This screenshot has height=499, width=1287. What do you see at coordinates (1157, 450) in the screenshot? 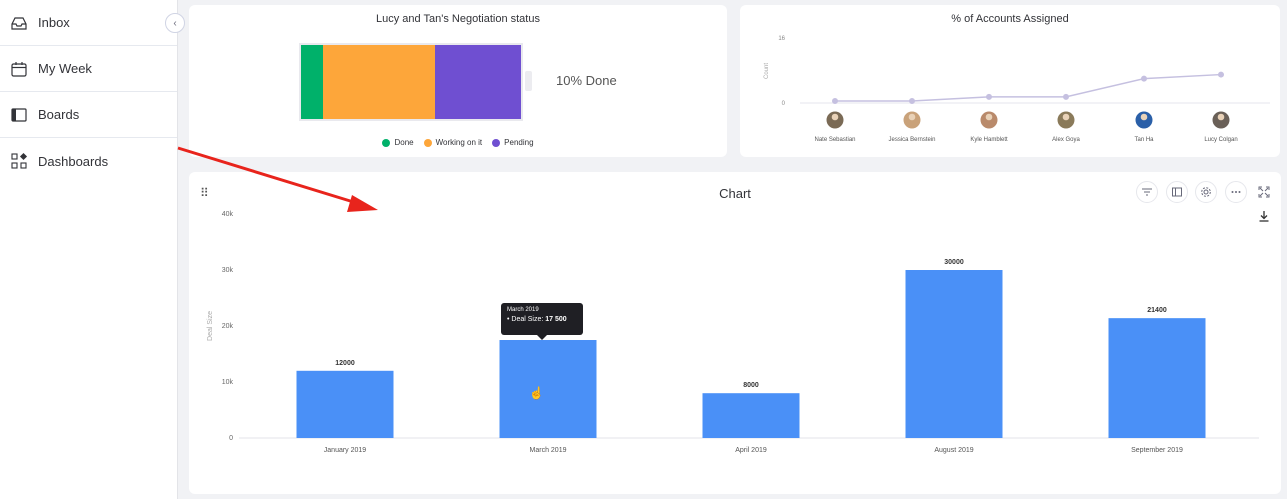
I see `x-tick-label: September 2019` at bounding box center [1157, 450].